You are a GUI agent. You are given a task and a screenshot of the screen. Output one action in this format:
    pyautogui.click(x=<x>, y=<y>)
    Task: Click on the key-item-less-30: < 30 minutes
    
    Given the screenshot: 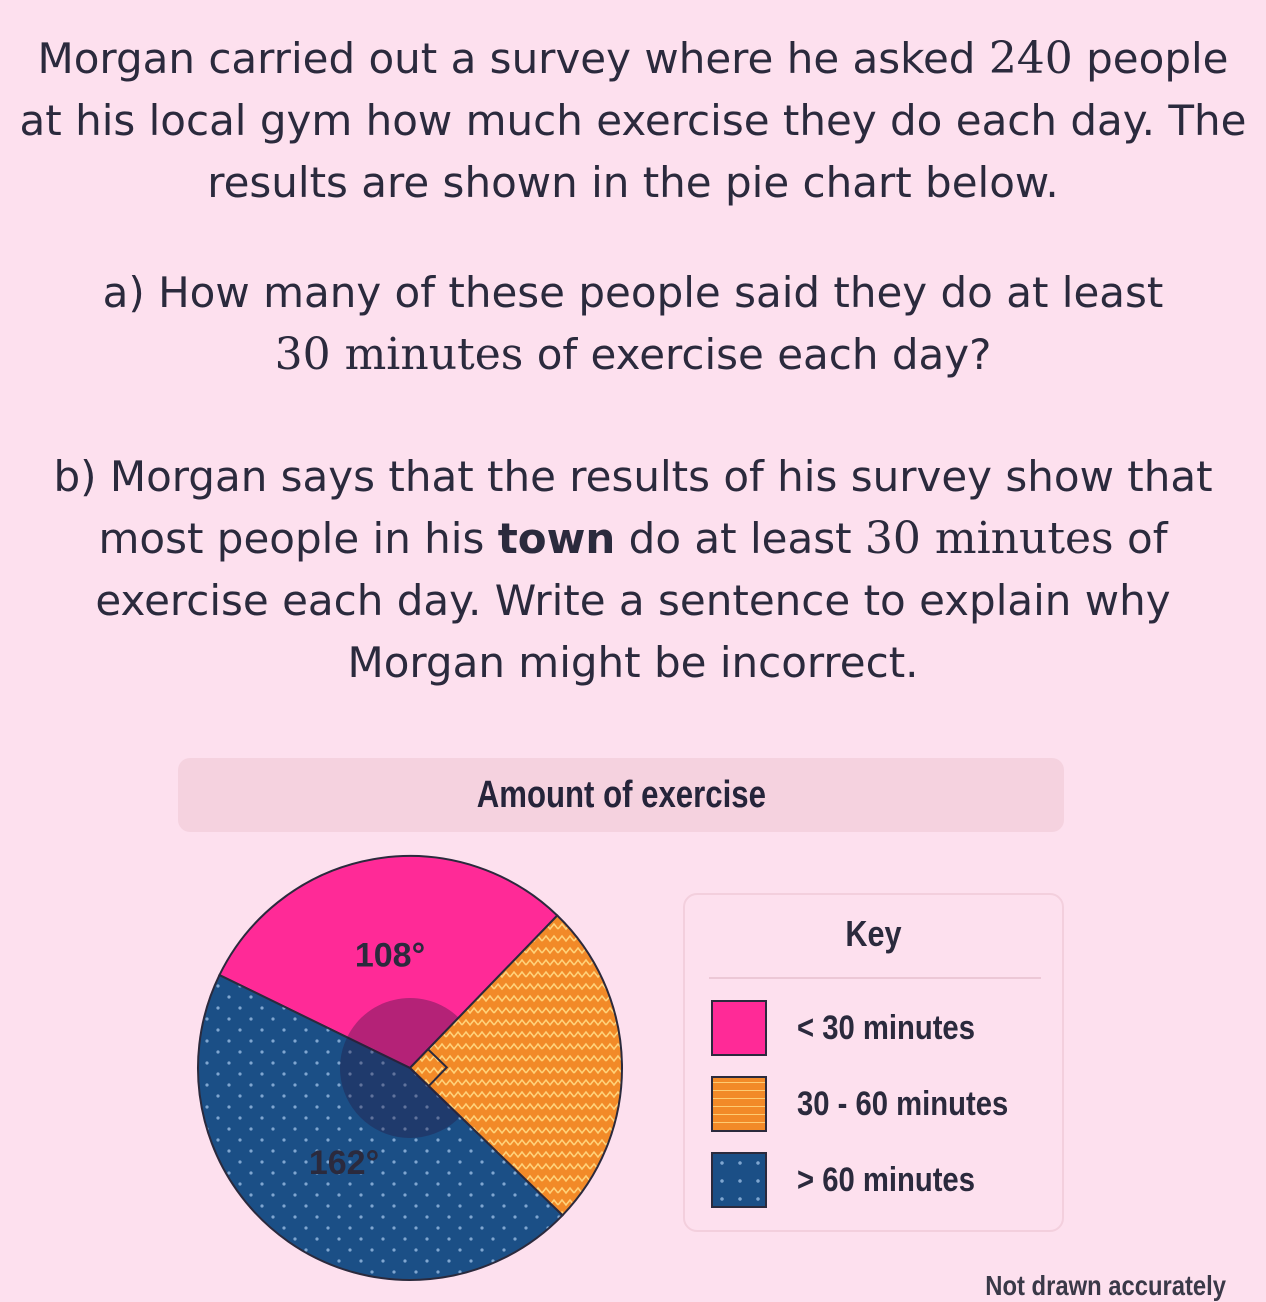 What is the action you would take?
    pyautogui.click(x=857, y=1028)
    